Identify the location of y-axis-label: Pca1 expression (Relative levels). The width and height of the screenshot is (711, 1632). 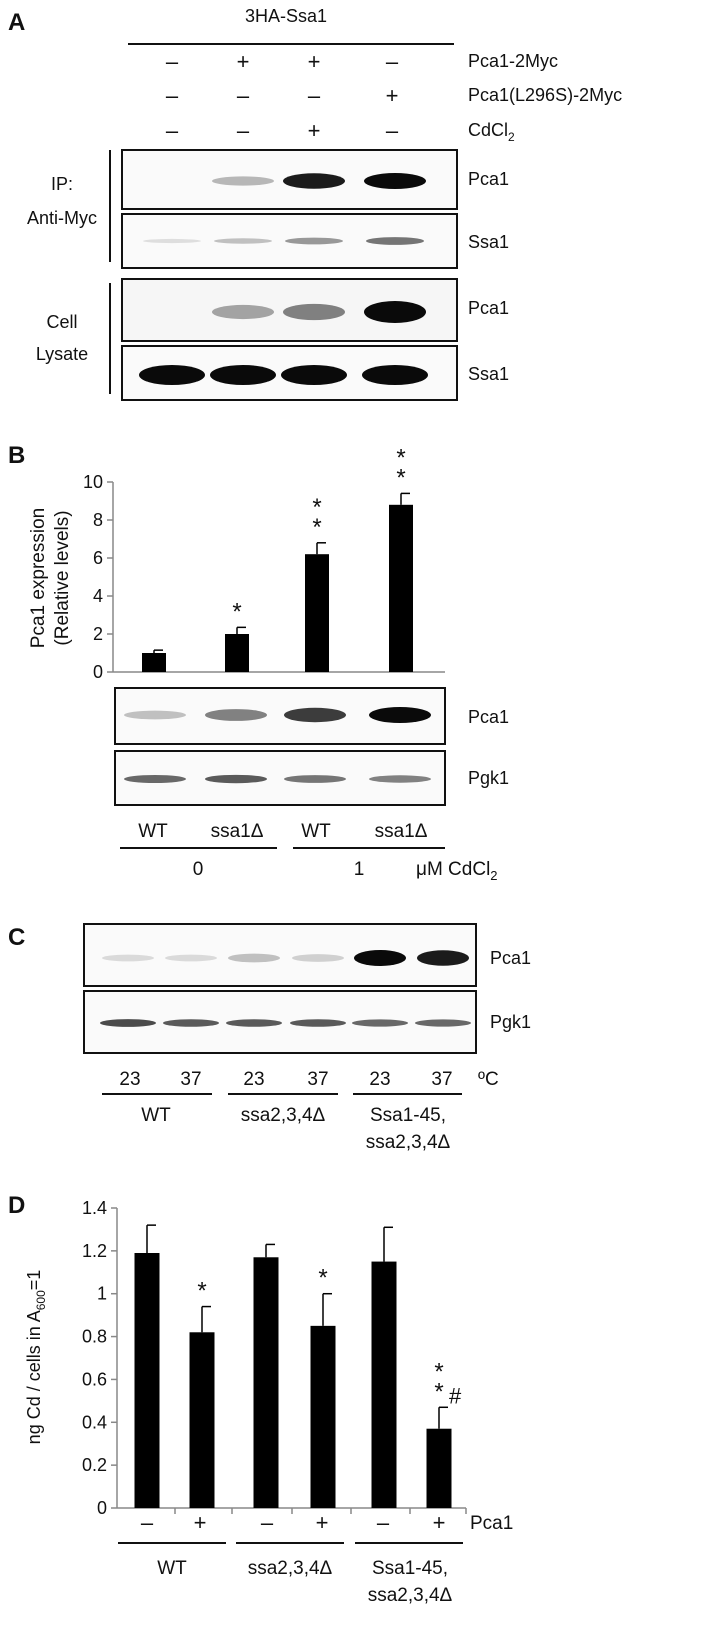
(50, 578).